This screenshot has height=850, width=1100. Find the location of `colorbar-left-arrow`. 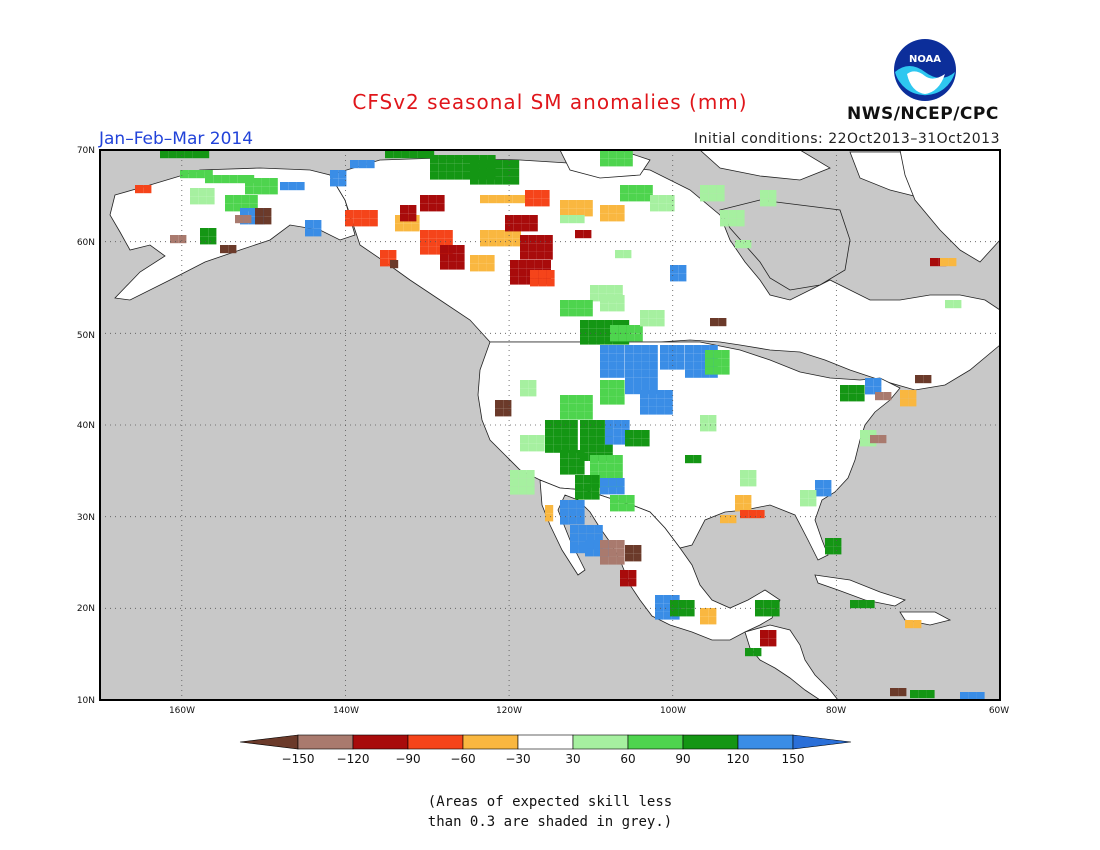

colorbar-left-arrow is located at coordinates (269, 742).